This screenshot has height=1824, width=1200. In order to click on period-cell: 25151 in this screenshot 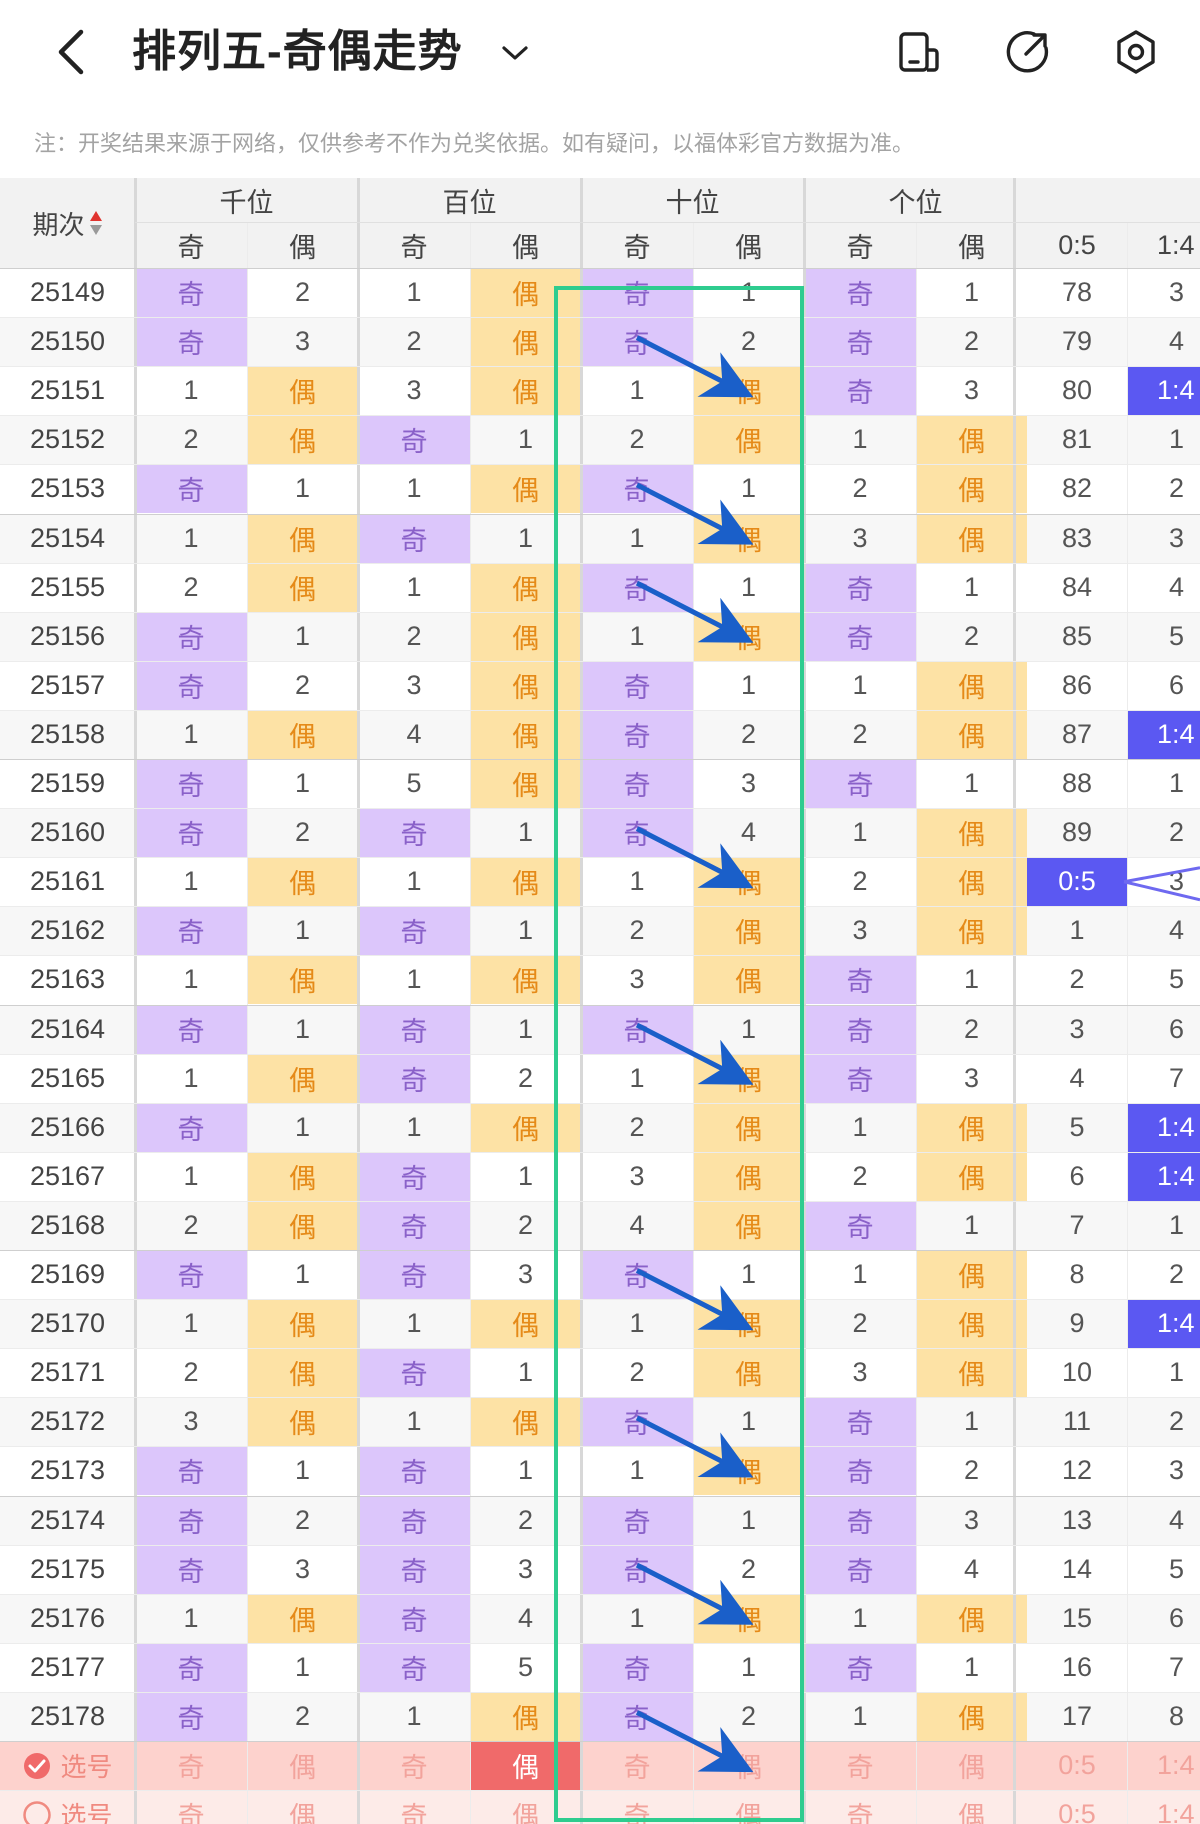, I will do `click(67, 390)`.